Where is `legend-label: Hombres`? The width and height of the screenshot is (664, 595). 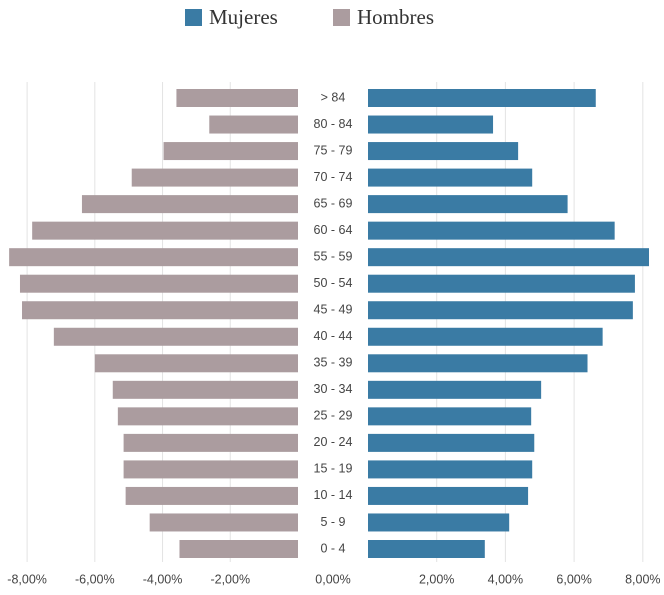 legend-label: Hombres is located at coordinates (395, 17).